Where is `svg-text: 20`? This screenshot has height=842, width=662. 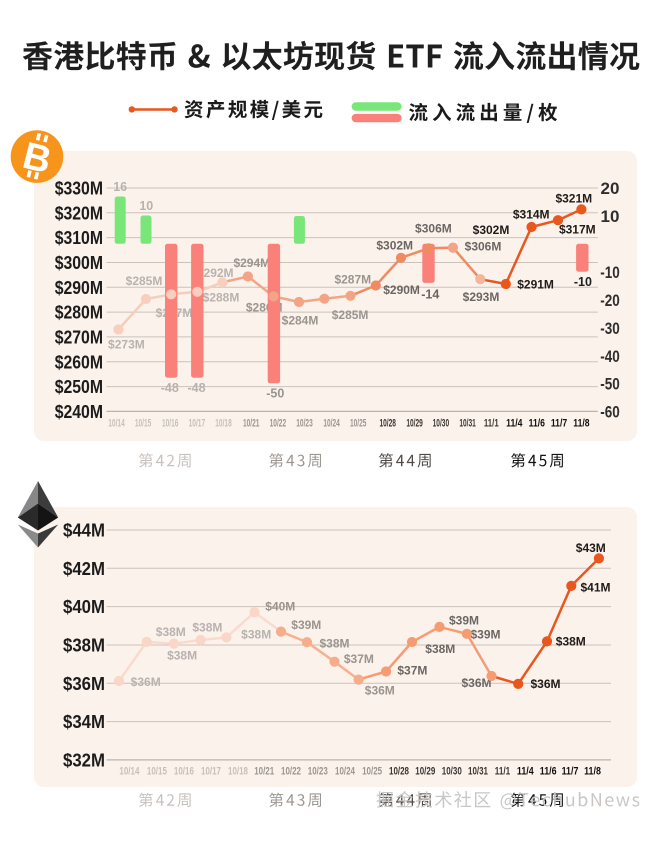 svg-text: 20 is located at coordinates (610, 188).